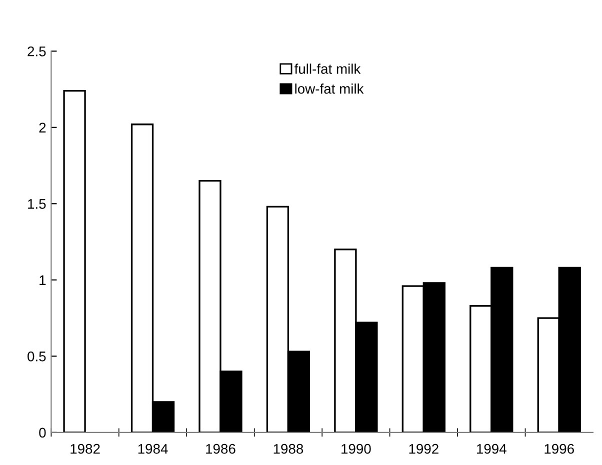  Describe the element at coordinates (42, 127) in the screenshot. I see `y-tick-label: 2` at that location.